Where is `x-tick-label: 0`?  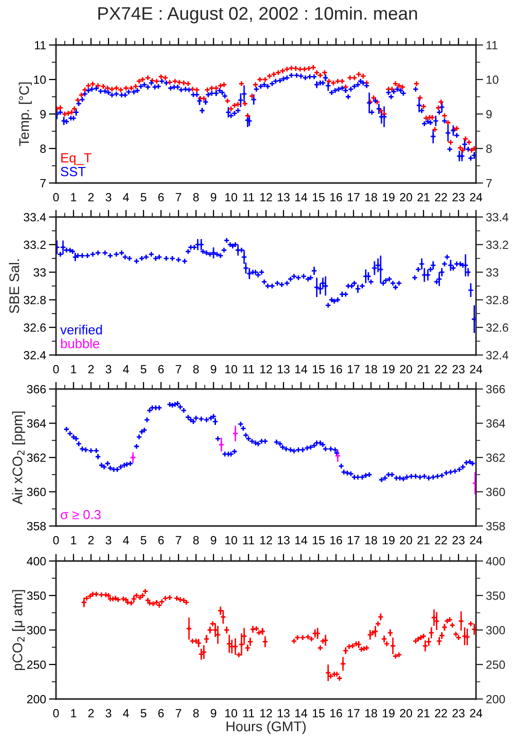
x-tick-label: 0 is located at coordinates (56, 369).